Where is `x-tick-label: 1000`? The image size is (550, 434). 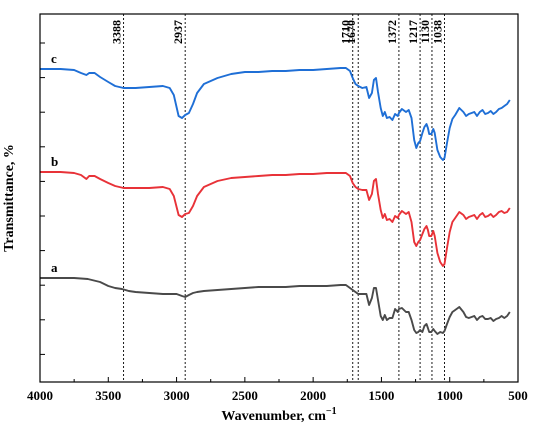 x-tick-label: 1000 is located at coordinates (450, 395).